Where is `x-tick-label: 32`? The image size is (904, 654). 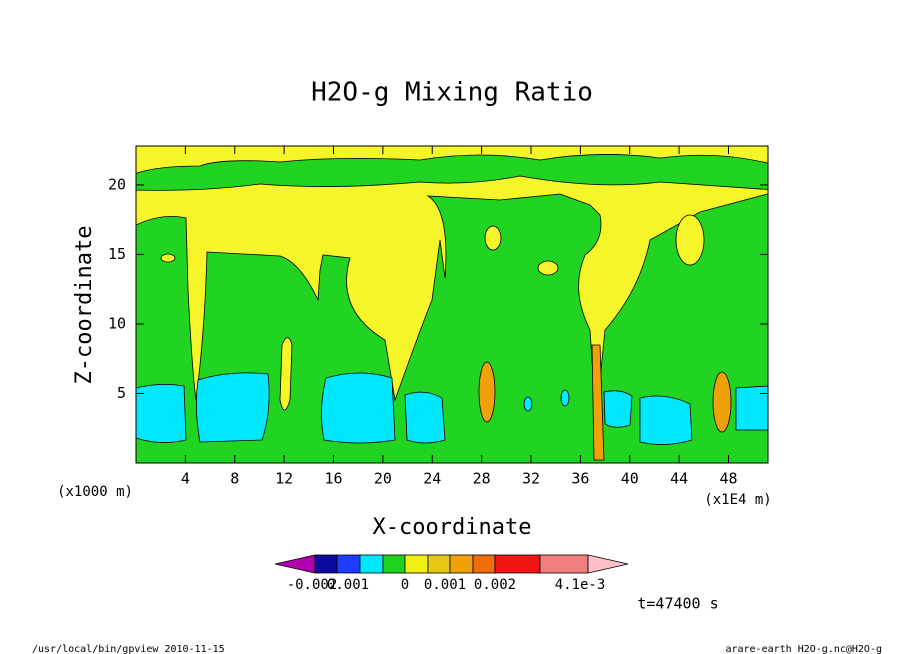
x-tick-label: 32 is located at coordinates (531, 479).